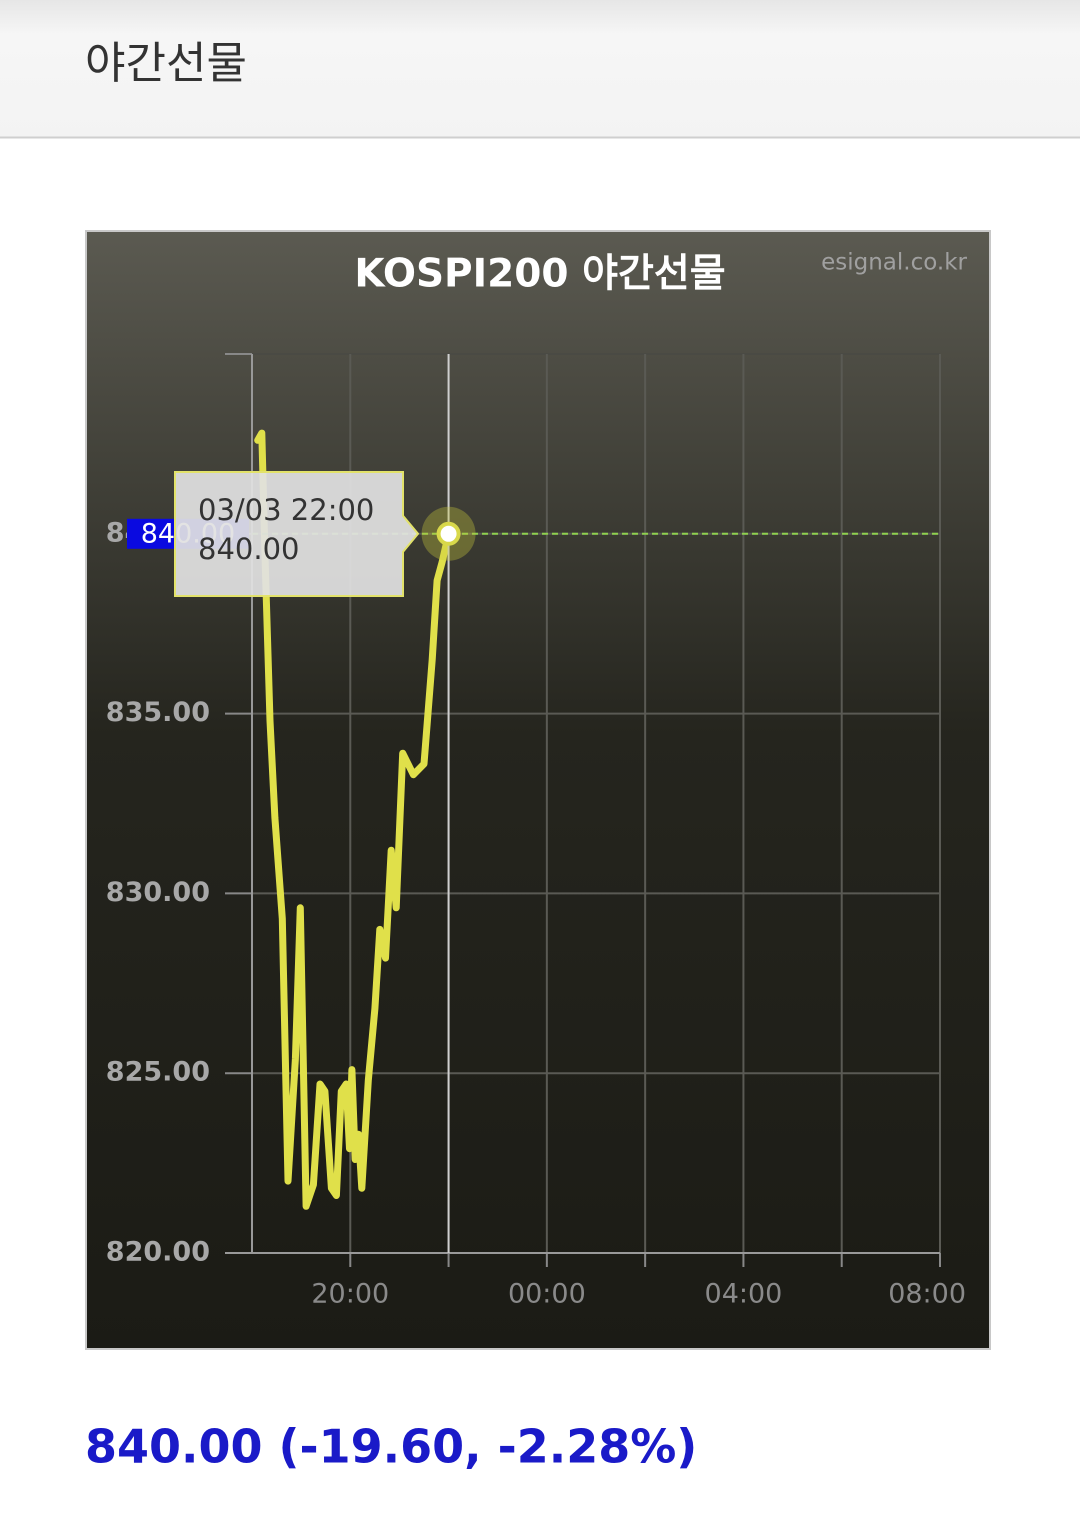  I want to click on price-line, so click(353, 819).